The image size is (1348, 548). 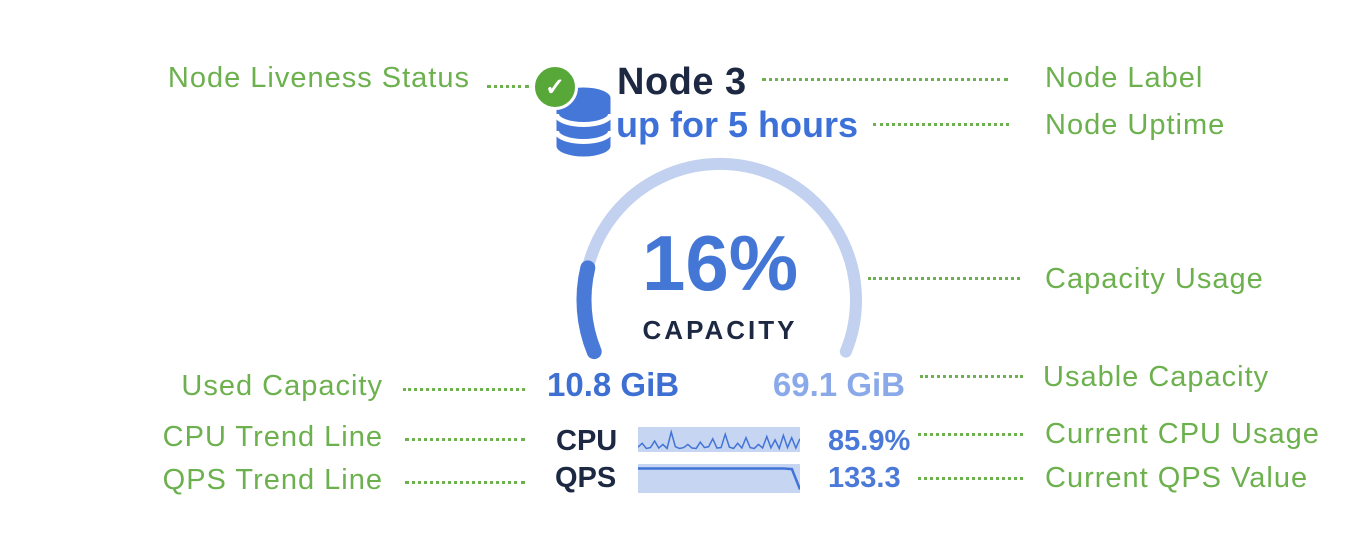 I want to click on check-glyph: ✓, so click(x=555, y=87).